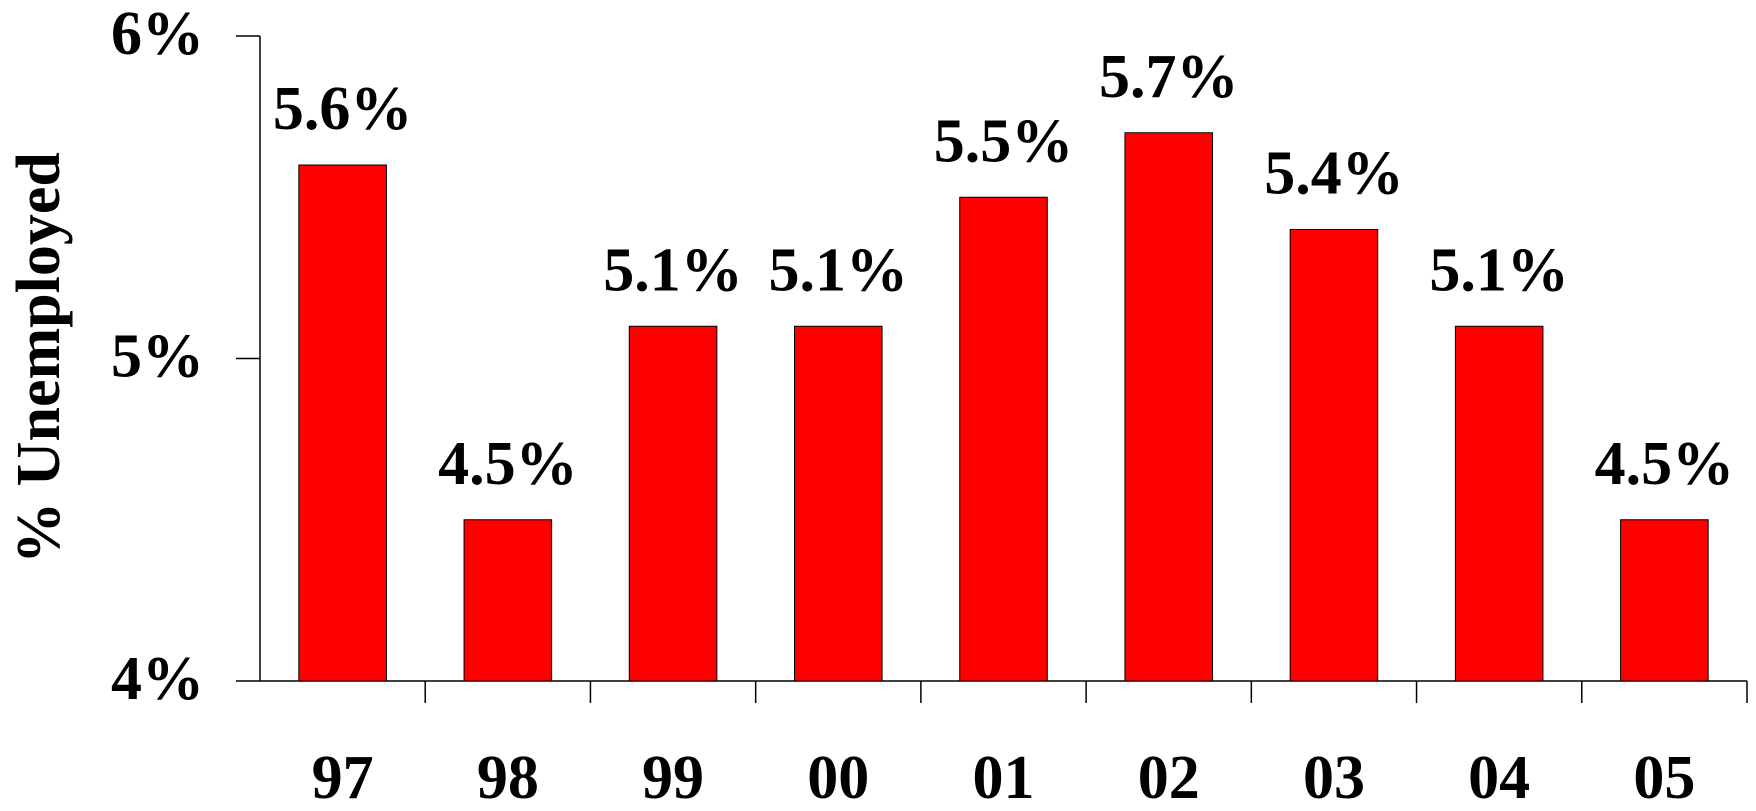  What do you see at coordinates (1004, 777) in the screenshot?
I see `x-tick-label: 01` at bounding box center [1004, 777].